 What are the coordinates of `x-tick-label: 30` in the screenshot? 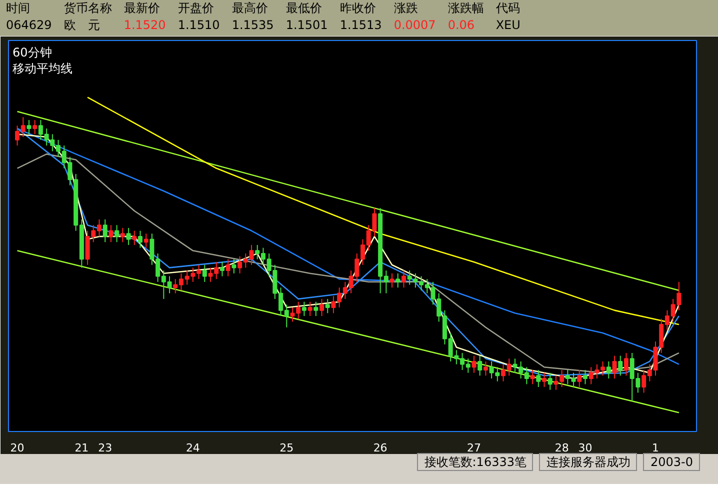 It's located at (585, 448).